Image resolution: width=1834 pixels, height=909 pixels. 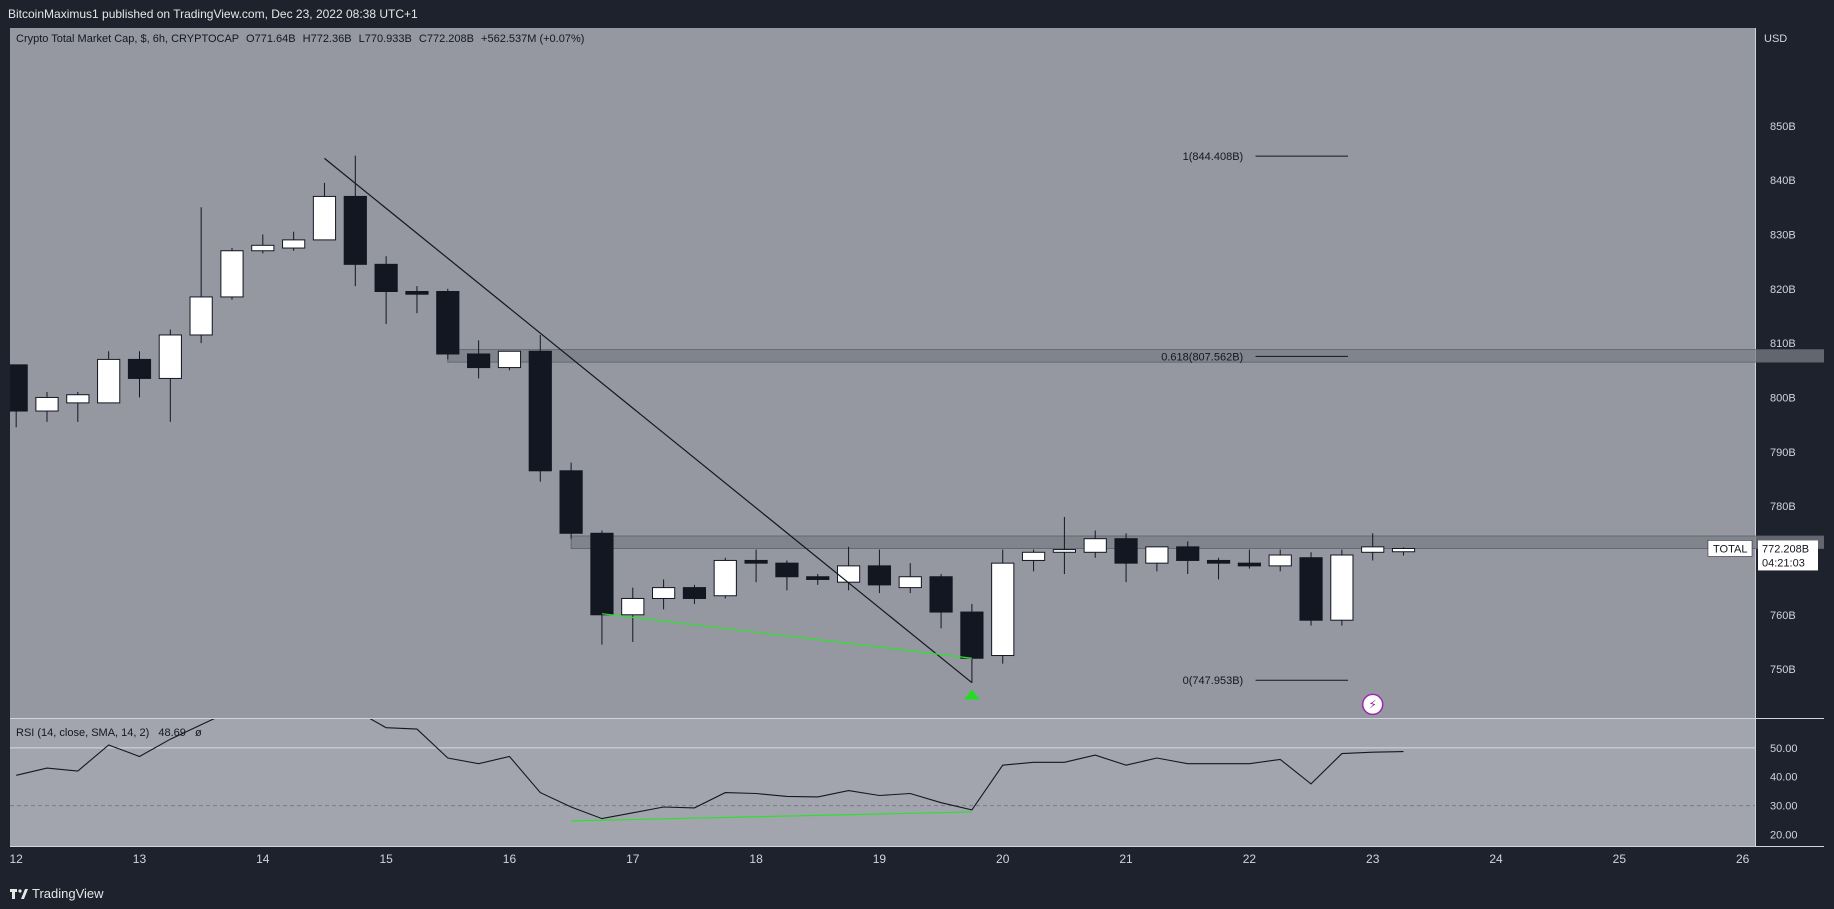 I want to click on time-tick-label: 15, so click(x=386, y=859).